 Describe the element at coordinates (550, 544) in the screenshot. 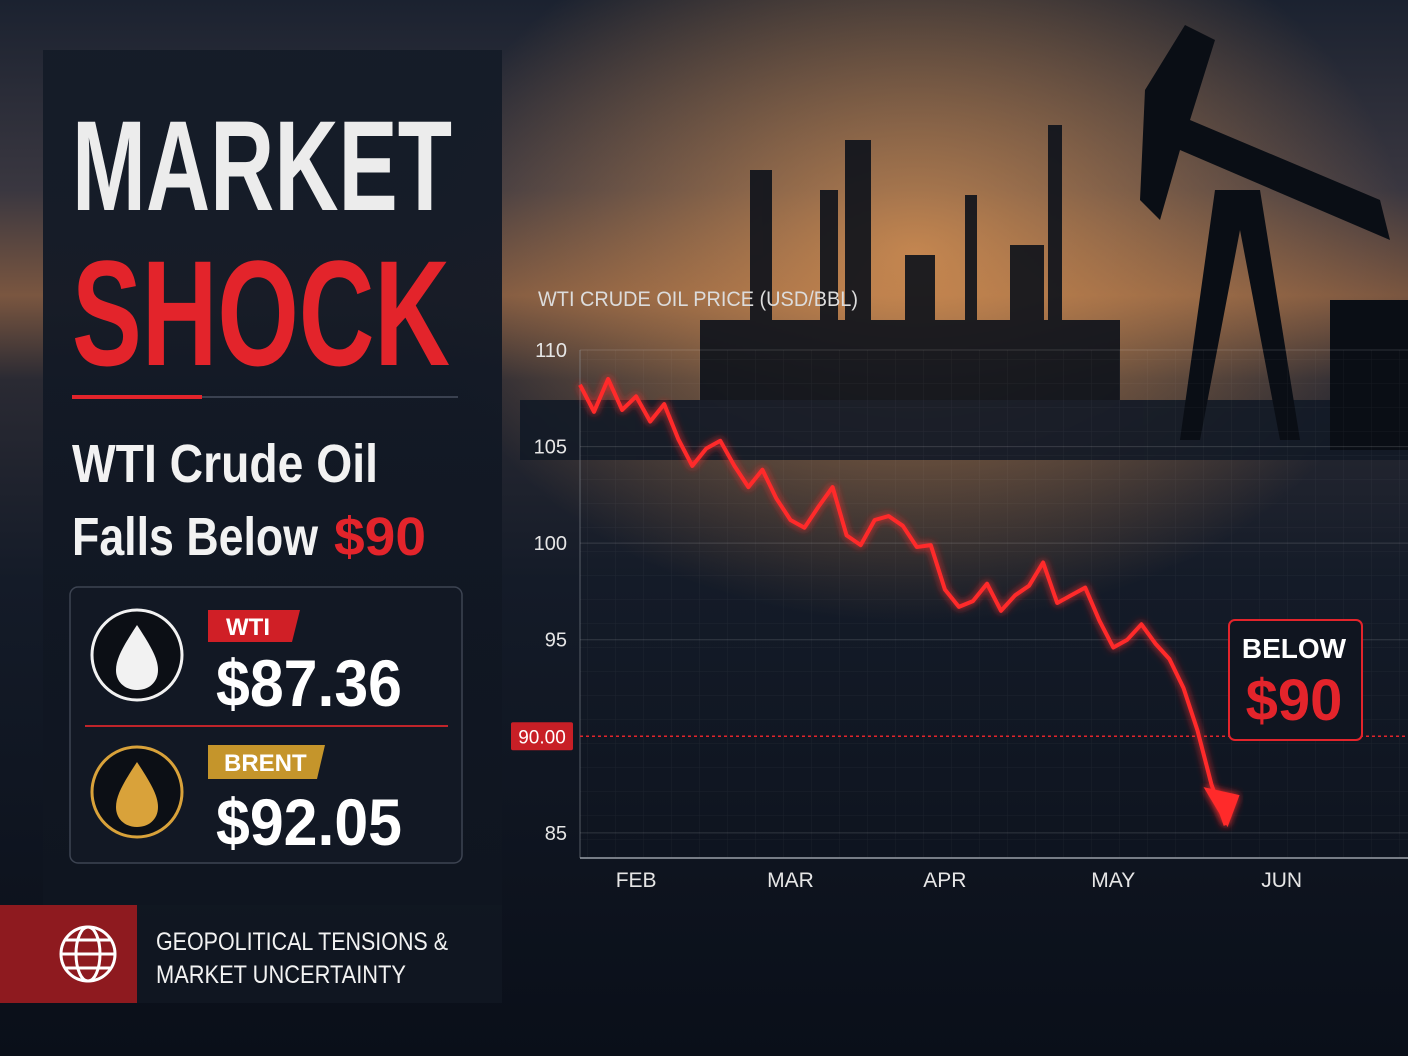

I see `y-tick-label: 100` at that location.